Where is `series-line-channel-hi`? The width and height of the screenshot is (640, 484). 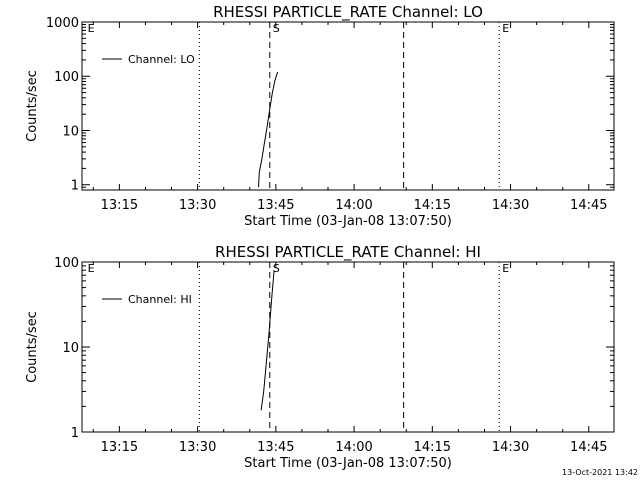
series-line-channel-hi is located at coordinates (267, 340).